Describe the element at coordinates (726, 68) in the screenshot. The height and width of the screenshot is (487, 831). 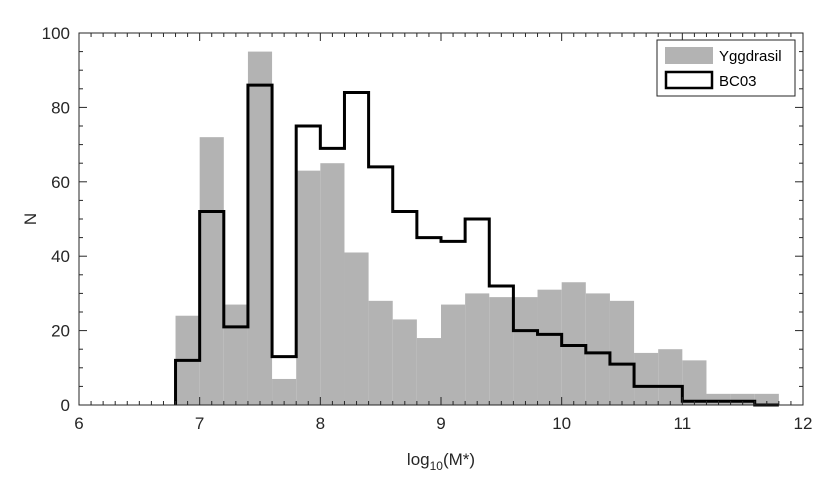
I see `legend: Yggdrasil BC03` at that location.